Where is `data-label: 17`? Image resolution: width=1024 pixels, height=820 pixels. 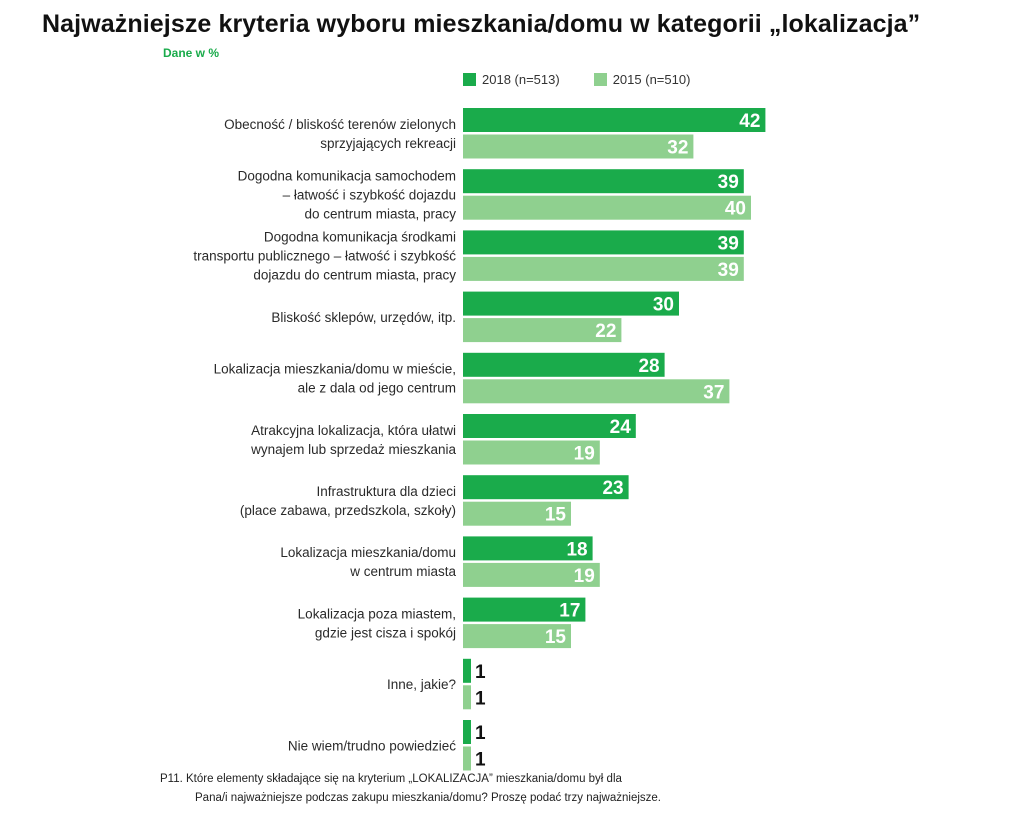
data-label: 17 is located at coordinates (569, 611).